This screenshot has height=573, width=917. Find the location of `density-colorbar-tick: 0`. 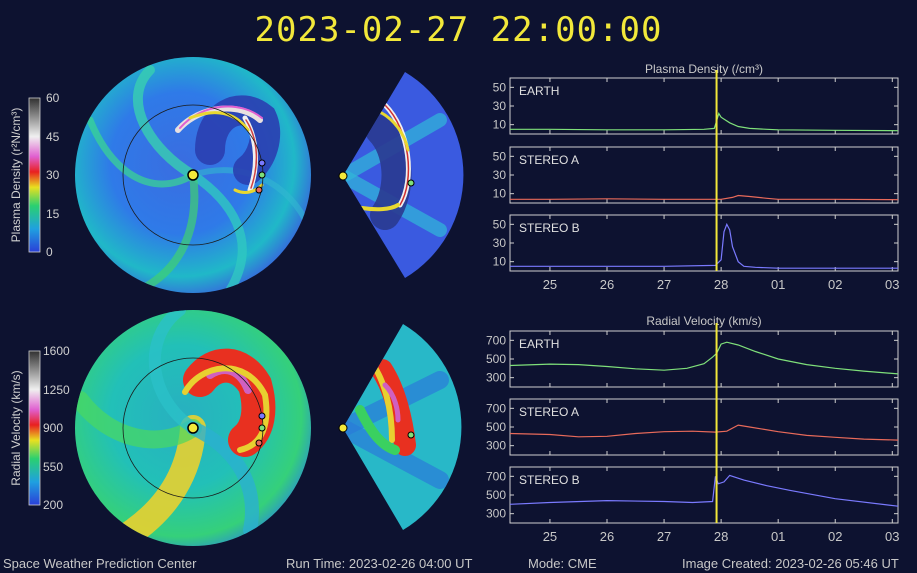

density-colorbar-tick: 0 is located at coordinates (49, 252).